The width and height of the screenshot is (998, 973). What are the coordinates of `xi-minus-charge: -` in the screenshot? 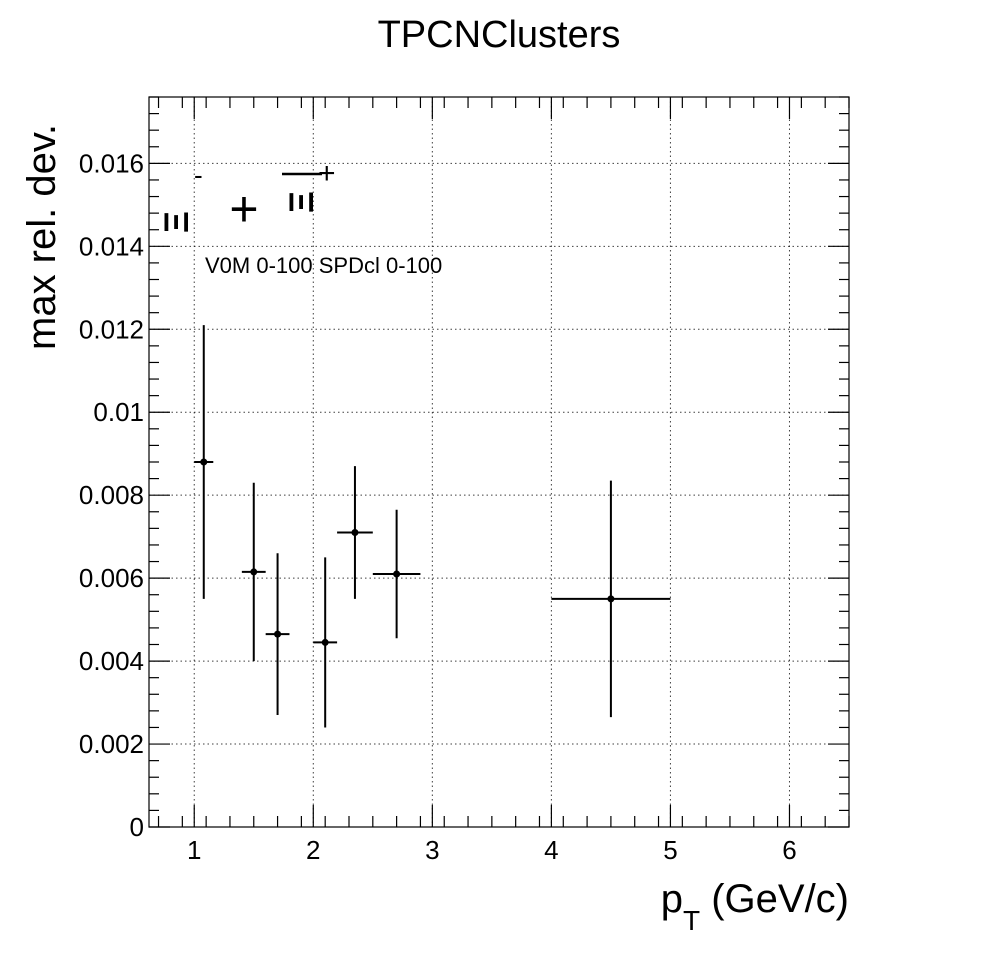 It's located at (198, 175).